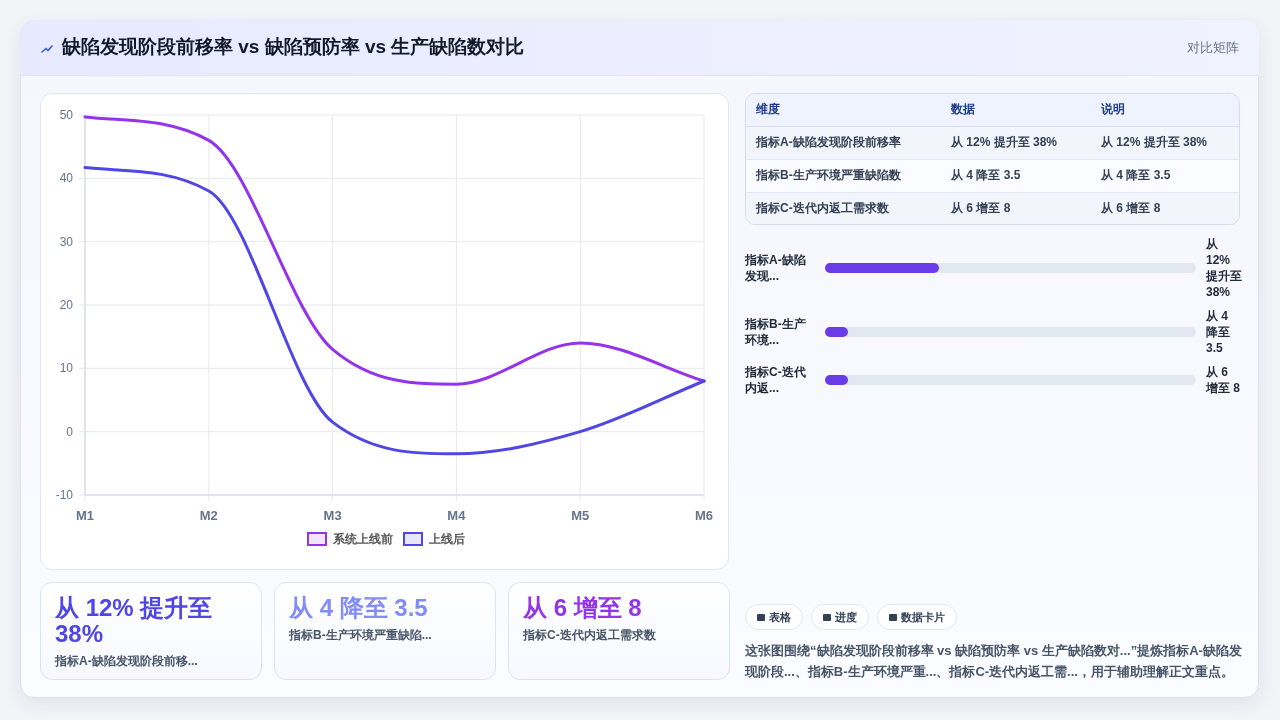 The width and height of the screenshot is (1280, 720). What do you see at coordinates (64, 495) in the screenshot?
I see `y-tick-label: -10` at bounding box center [64, 495].